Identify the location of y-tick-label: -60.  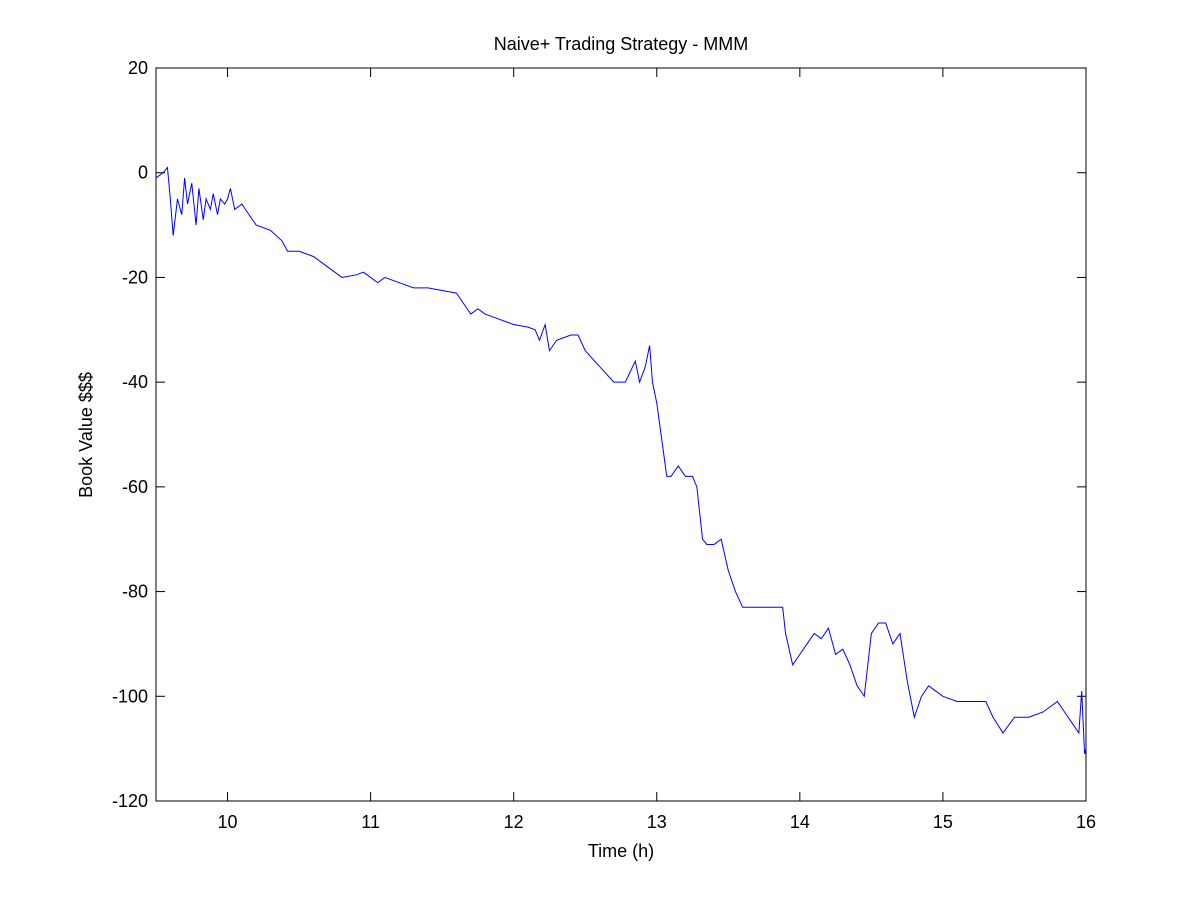
(135, 487).